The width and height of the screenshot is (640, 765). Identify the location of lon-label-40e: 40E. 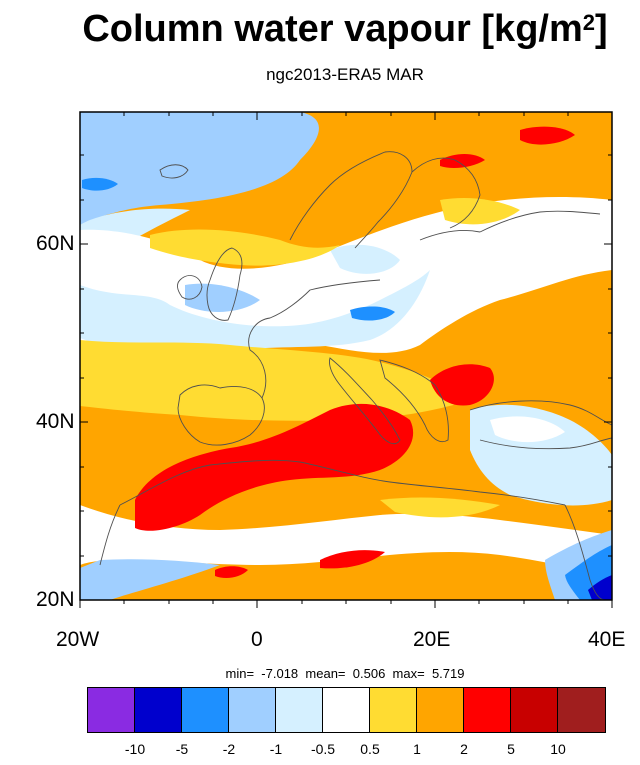
(607, 639).